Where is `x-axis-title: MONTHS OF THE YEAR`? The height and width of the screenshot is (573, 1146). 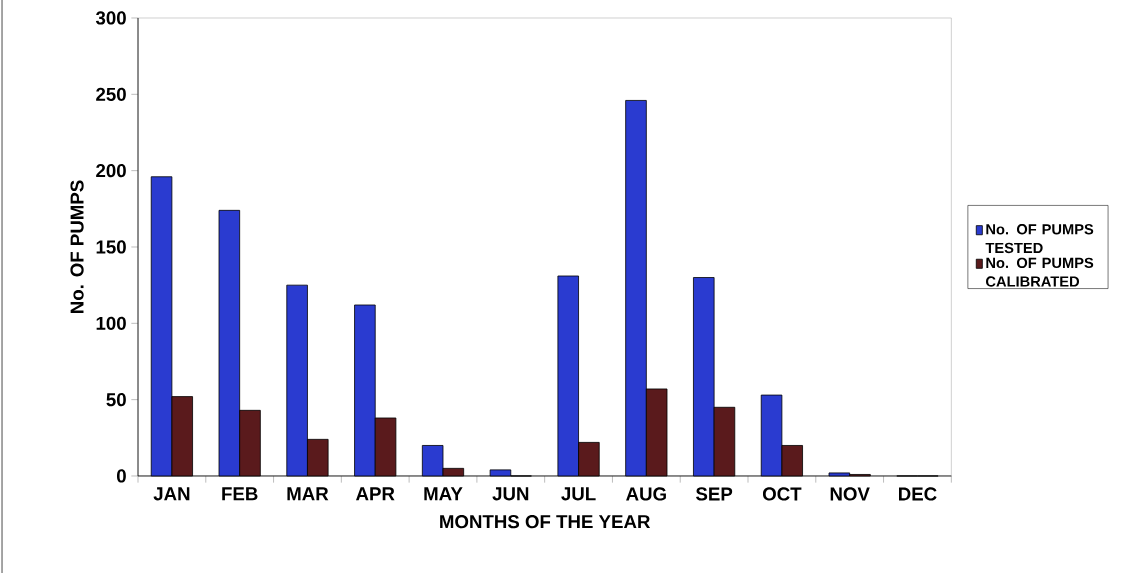
x-axis-title: MONTHS OF THE YEAR is located at coordinates (545, 522).